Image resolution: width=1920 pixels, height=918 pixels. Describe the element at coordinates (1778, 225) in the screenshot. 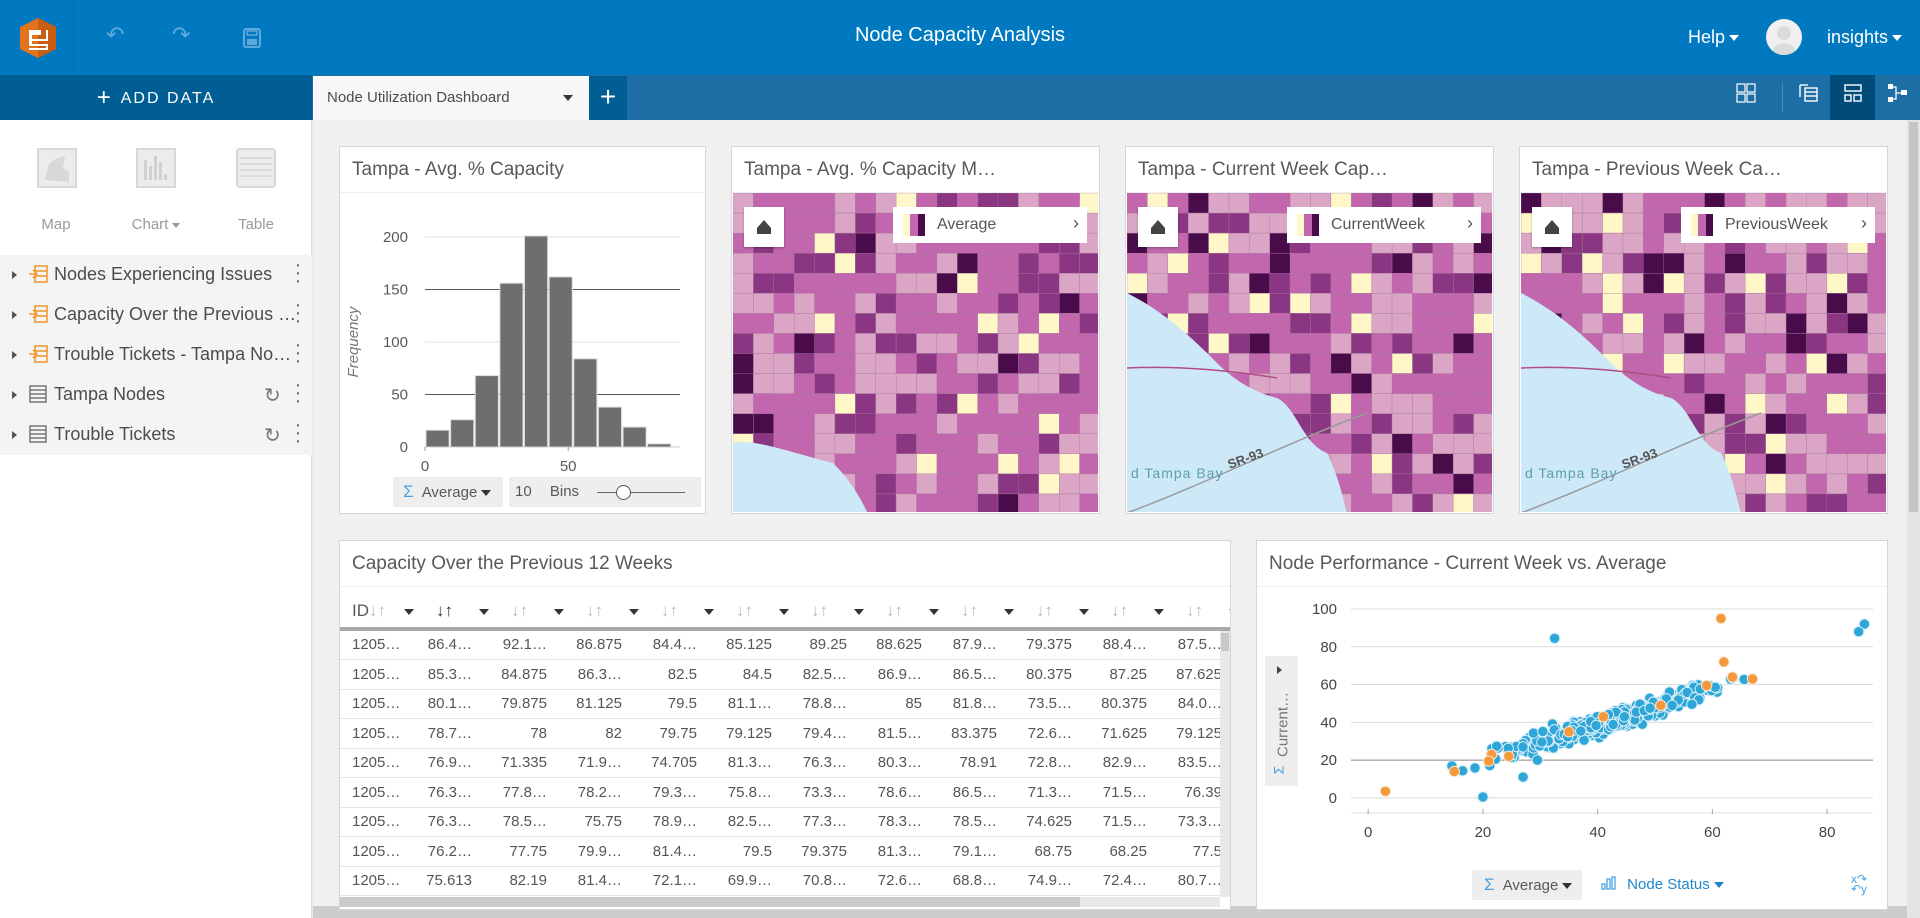

I see `legend-button: PreviousWeek ›` at that location.